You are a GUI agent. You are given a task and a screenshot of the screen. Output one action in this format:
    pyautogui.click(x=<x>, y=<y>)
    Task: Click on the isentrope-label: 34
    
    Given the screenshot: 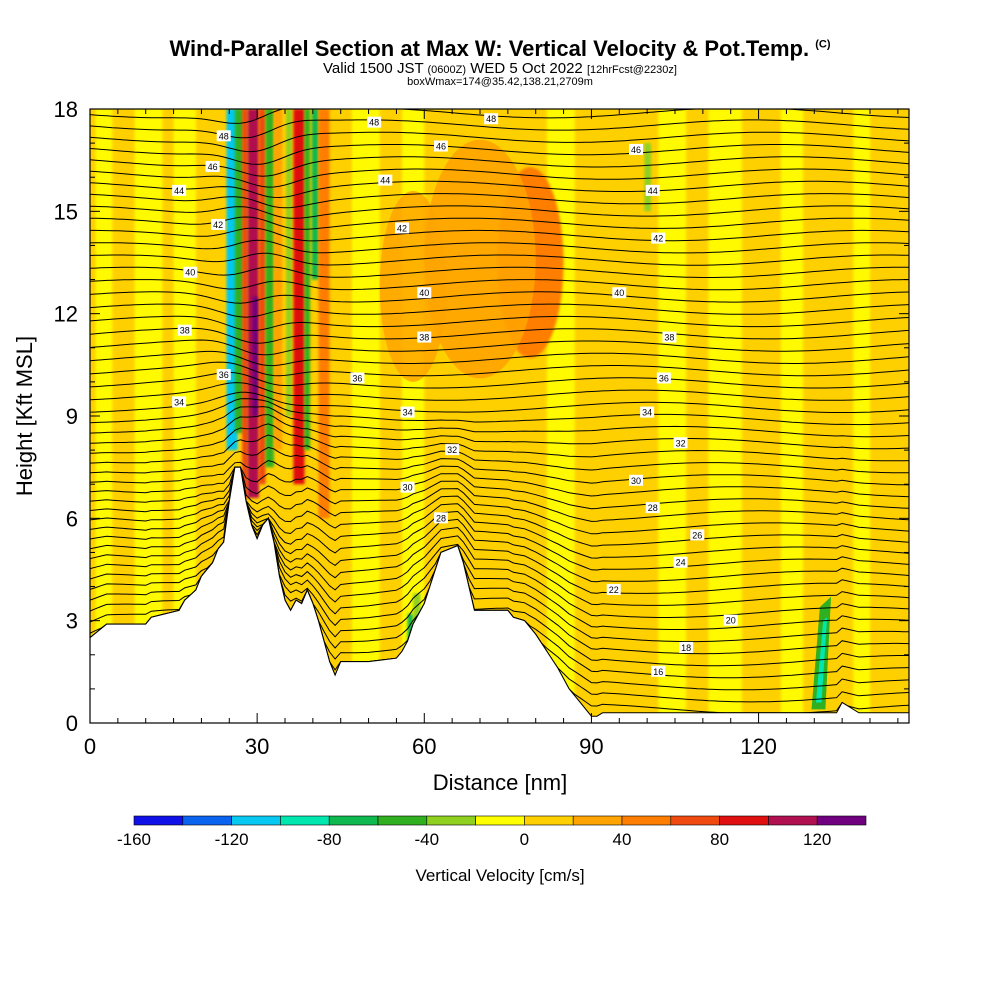 What is the action you would take?
    pyautogui.click(x=407, y=412)
    